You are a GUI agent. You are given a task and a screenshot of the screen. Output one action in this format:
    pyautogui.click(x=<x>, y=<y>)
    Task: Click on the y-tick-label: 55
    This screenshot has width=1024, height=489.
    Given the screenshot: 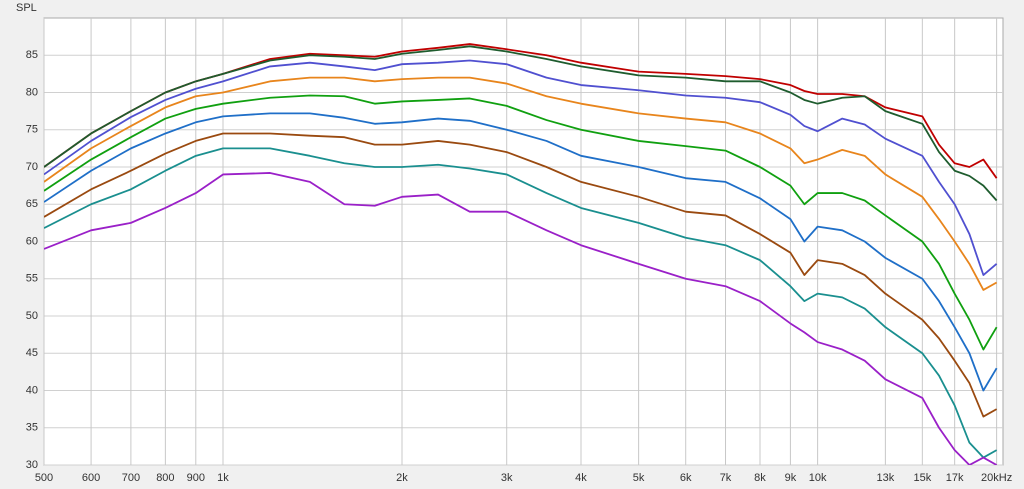 What is the action you would take?
    pyautogui.click(x=32, y=279)
    